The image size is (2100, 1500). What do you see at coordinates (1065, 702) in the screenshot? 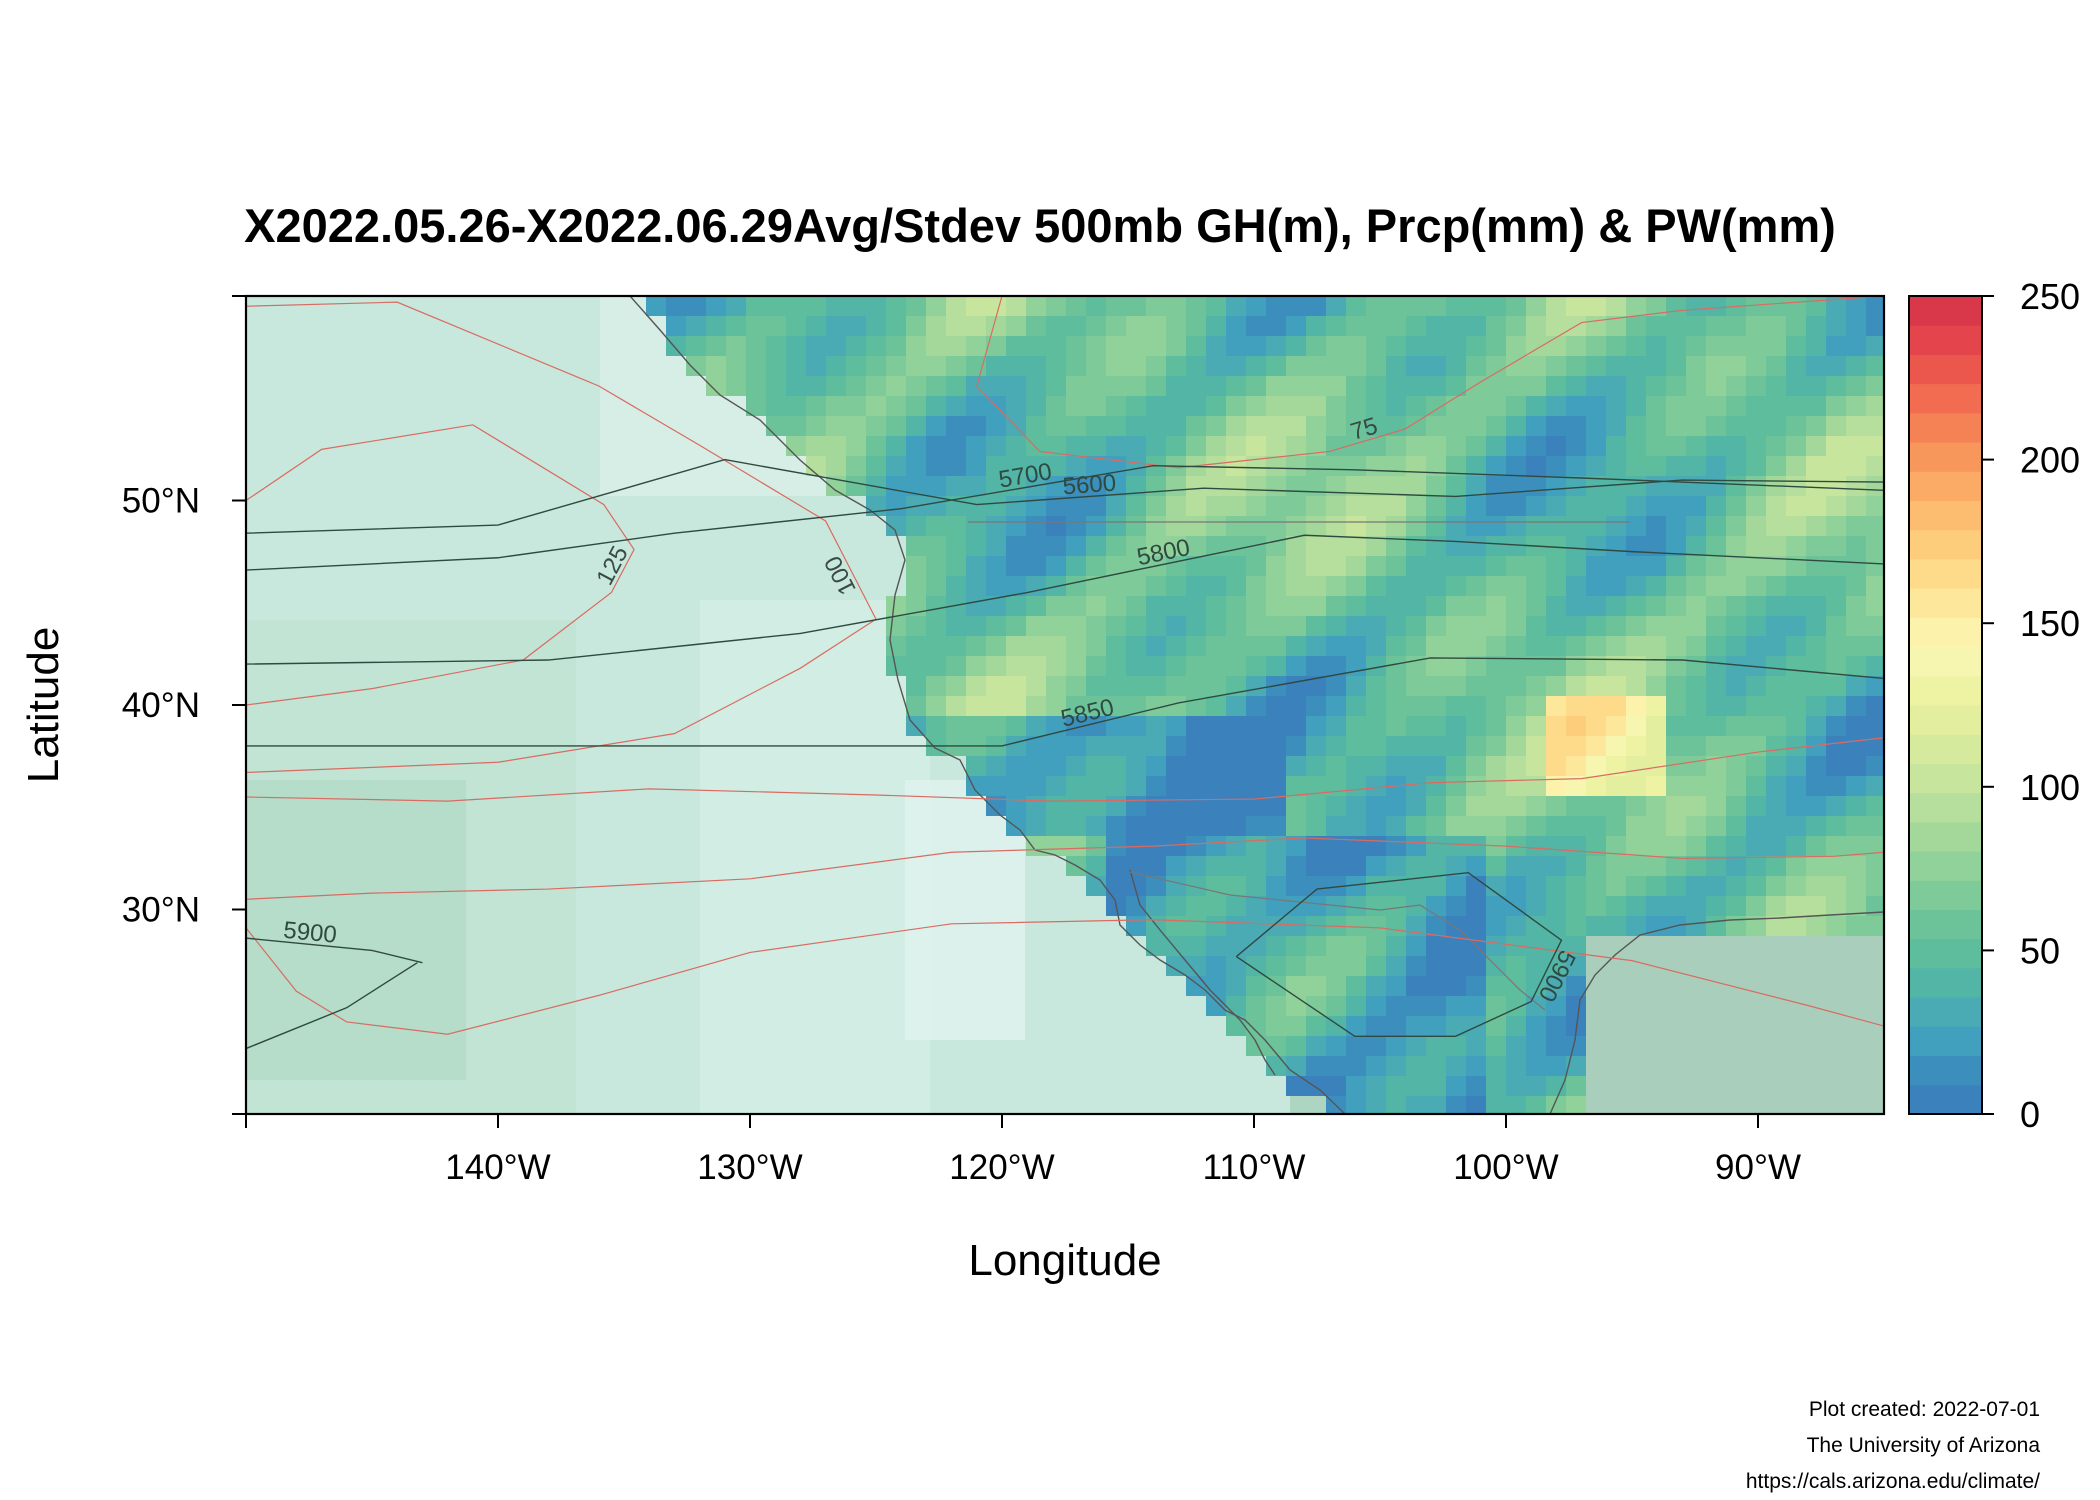
I see `contour-line` at bounding box center [1065, 702].